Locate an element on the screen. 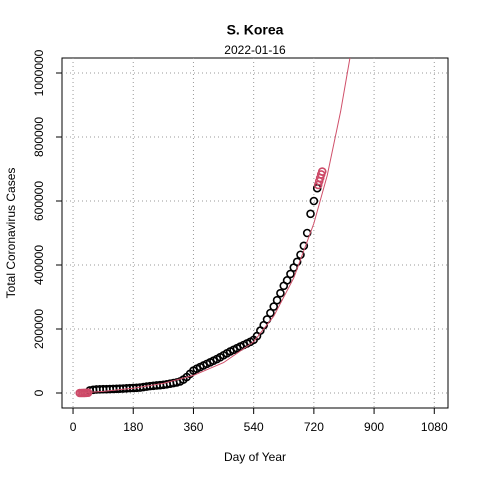  y-axis-label: Total Coronavirus Cases is located at coordinates (11, 233).